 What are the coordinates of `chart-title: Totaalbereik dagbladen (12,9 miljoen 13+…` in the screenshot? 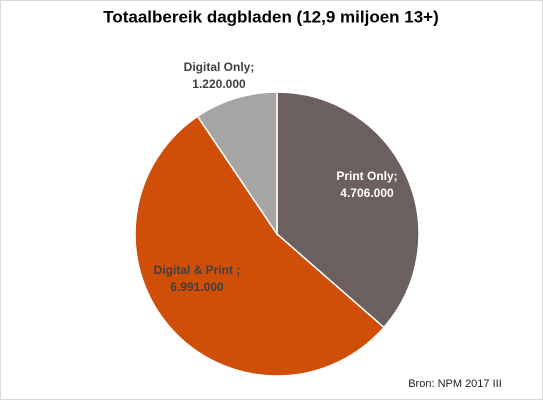 It's located at (271, 16).